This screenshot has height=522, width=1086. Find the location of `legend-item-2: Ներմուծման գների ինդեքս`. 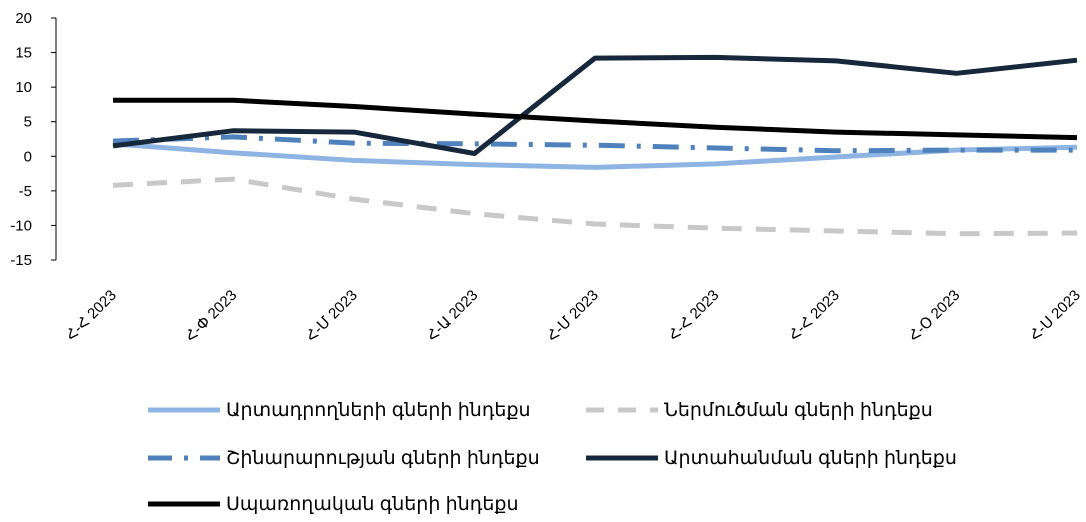

legend-item-2: Ներմուծման գների ինդեքս is located at coordinates (759, 410).